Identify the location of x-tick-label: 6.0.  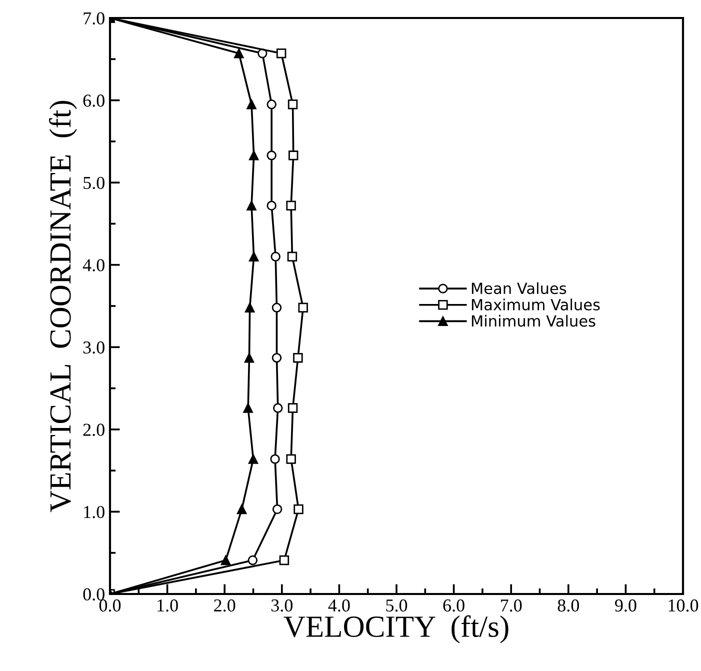
(453, 605).